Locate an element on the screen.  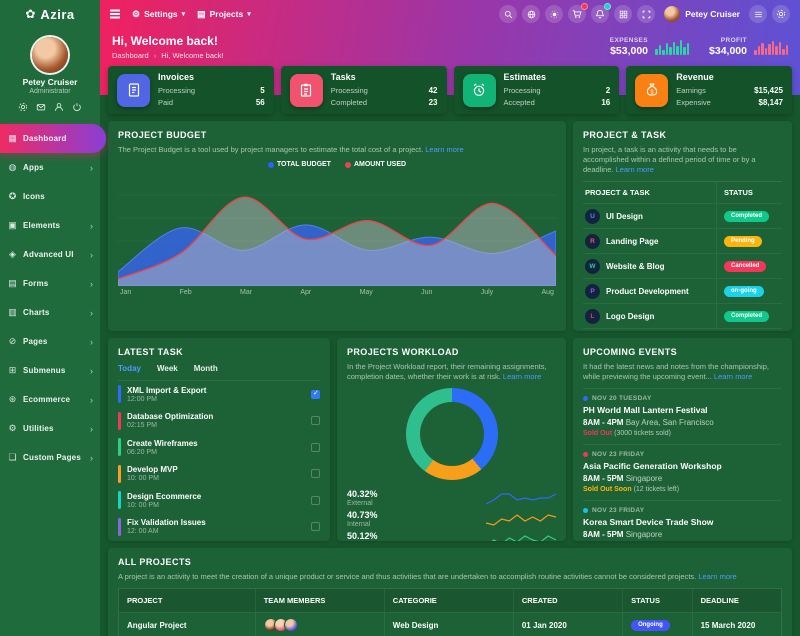
task-item: Design Ecommerce 10: 00 PM is located at coordinates (219, 500).